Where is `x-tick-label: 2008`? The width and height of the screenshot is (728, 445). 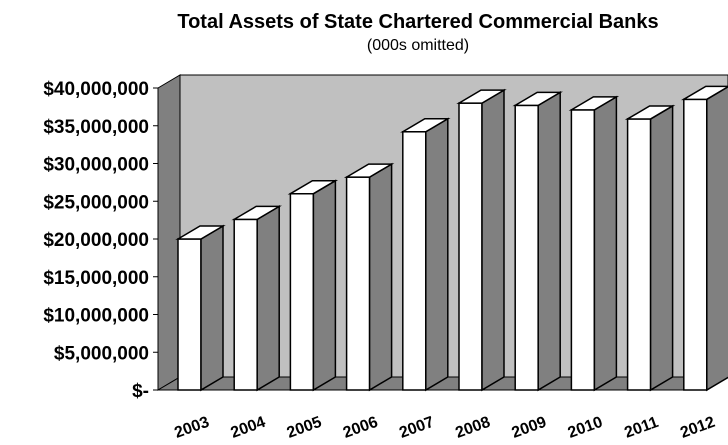 x-tick-label: 2008 is located at coordinates (472, 428).